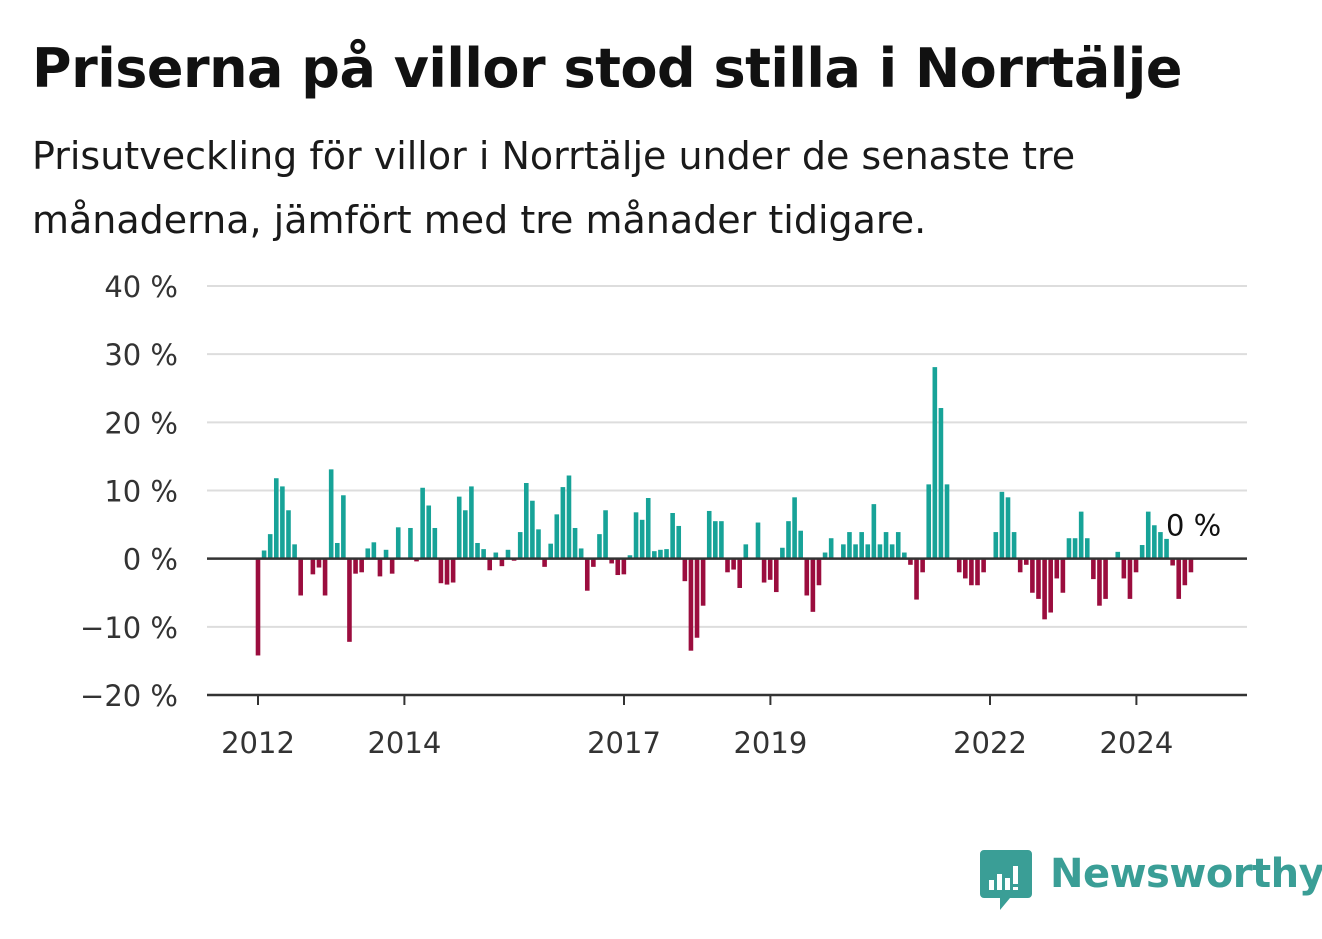 Image resolution: width=1322 pixels, height=939 pixels. I want to click on y-tick-label: −20 %, so click(129, 696).